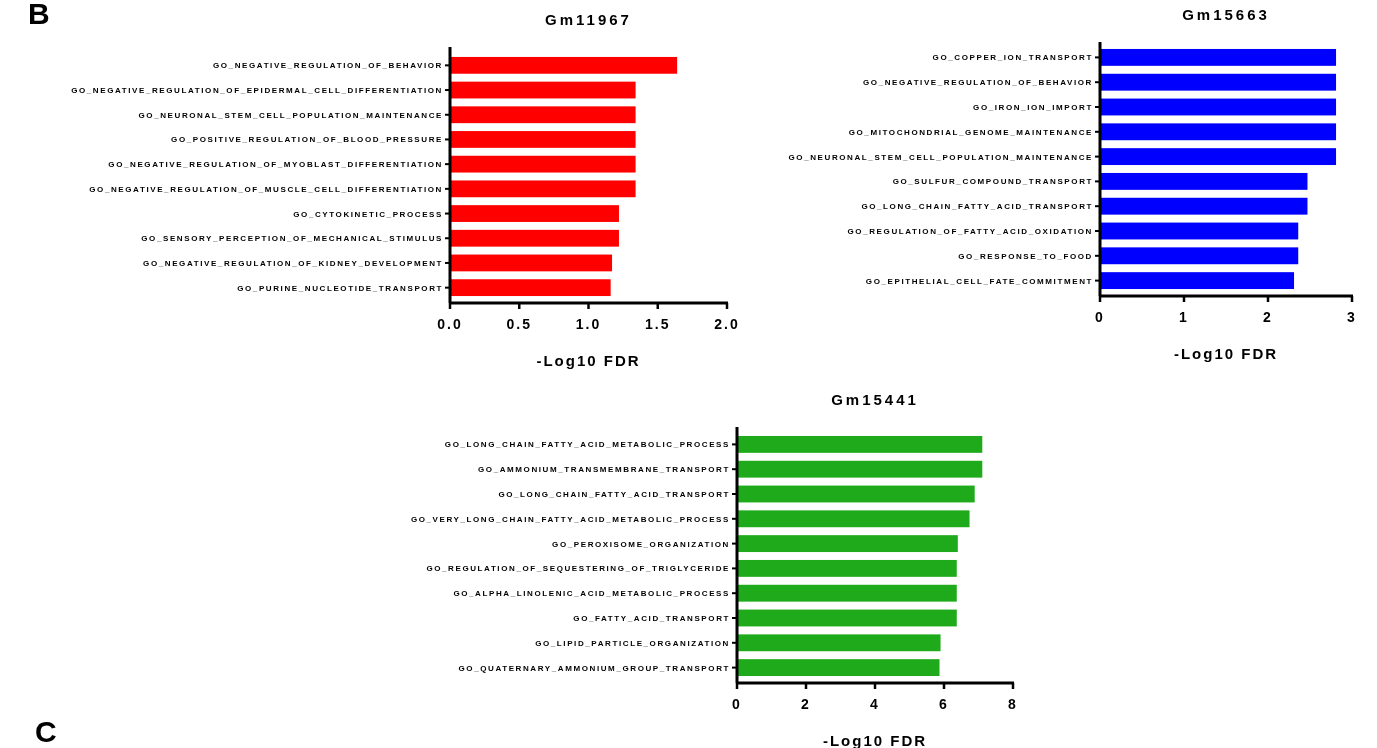 Image resolution: width=1377 pixels, height=748 pixels. What do you see at coordinates (46, 731) in the screenshot?
I see `text: C` at bounding box center [46, 731].